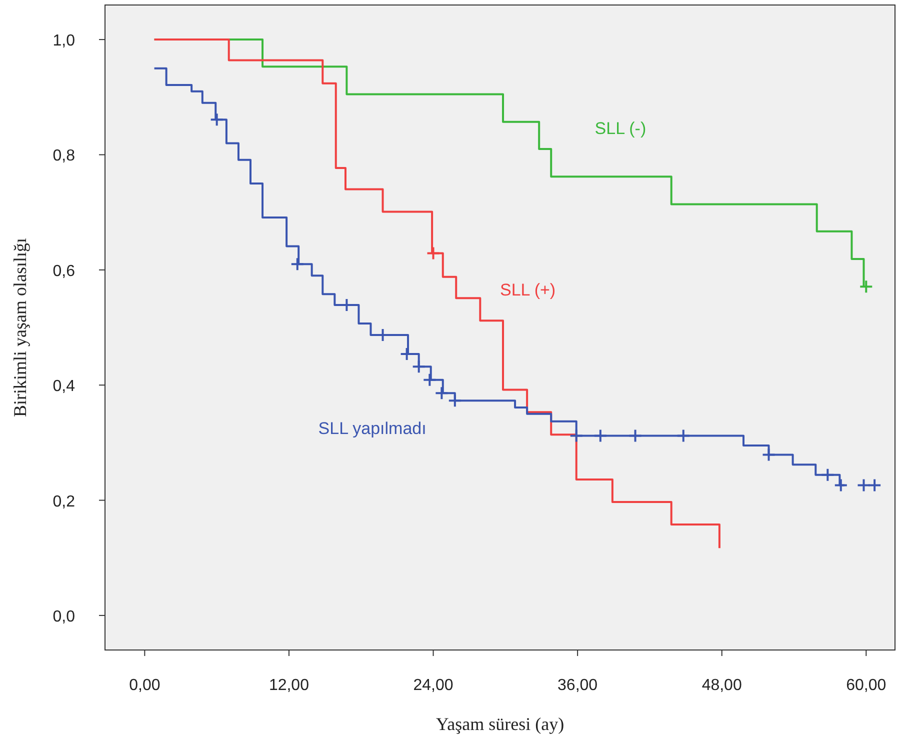  Describe the element at coordinates (289, 685) in the screenshot. I see `x-tick-label: 12,00` at that location.